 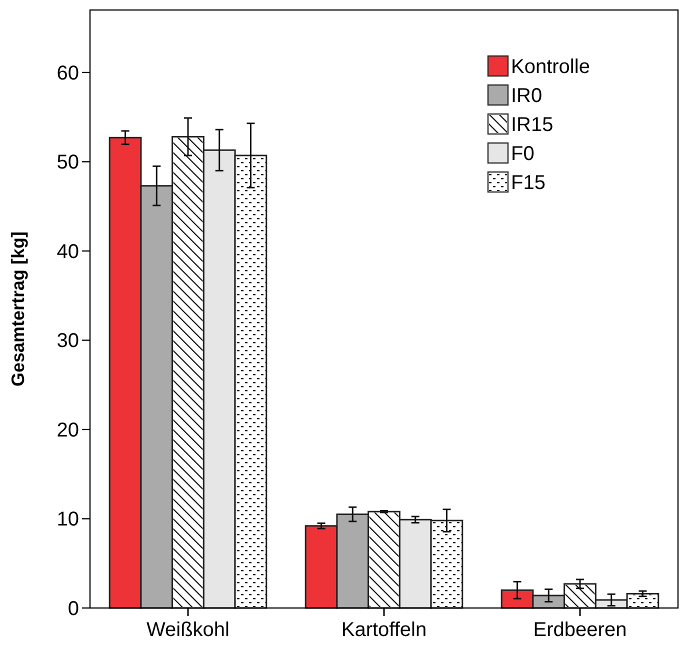 I want to click on y-tick-label: 60, so click(x=67, y=73).